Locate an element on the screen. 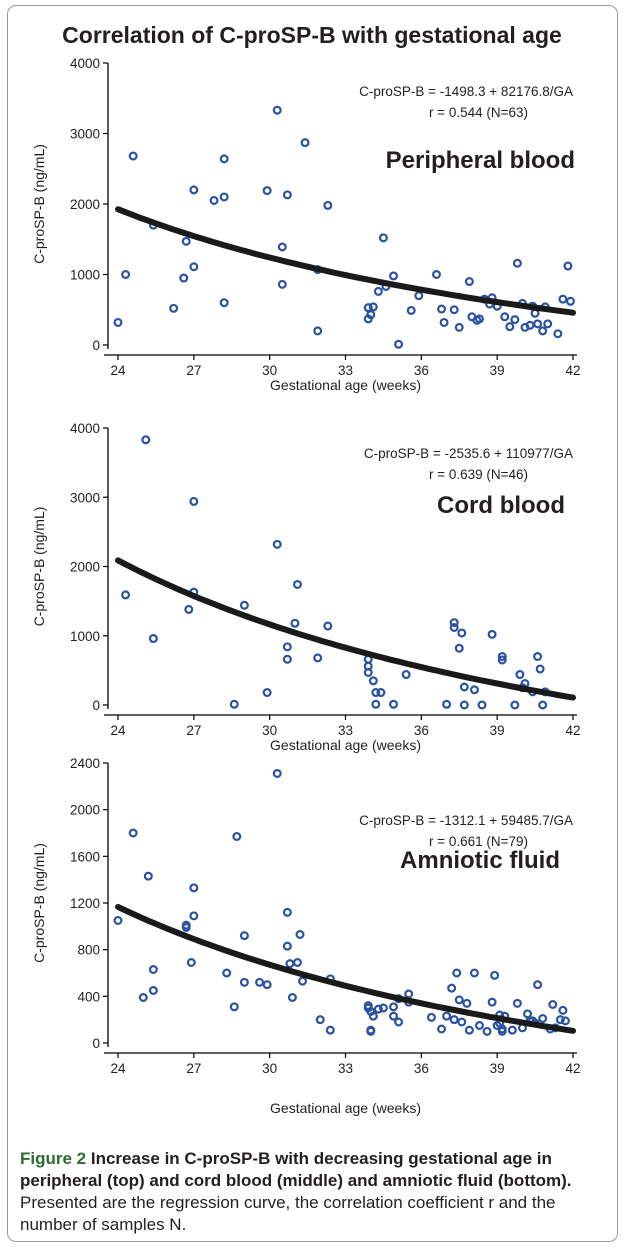 The height and width of the screenshot is (1250, 625). y-axis-title: C-proSP-B (ng/mL) is located at coordinates (39, 903).